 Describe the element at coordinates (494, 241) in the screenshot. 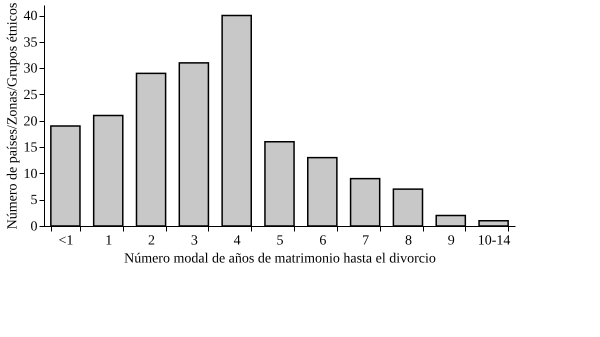

I see `x-tick-label: 10-14` at that location.